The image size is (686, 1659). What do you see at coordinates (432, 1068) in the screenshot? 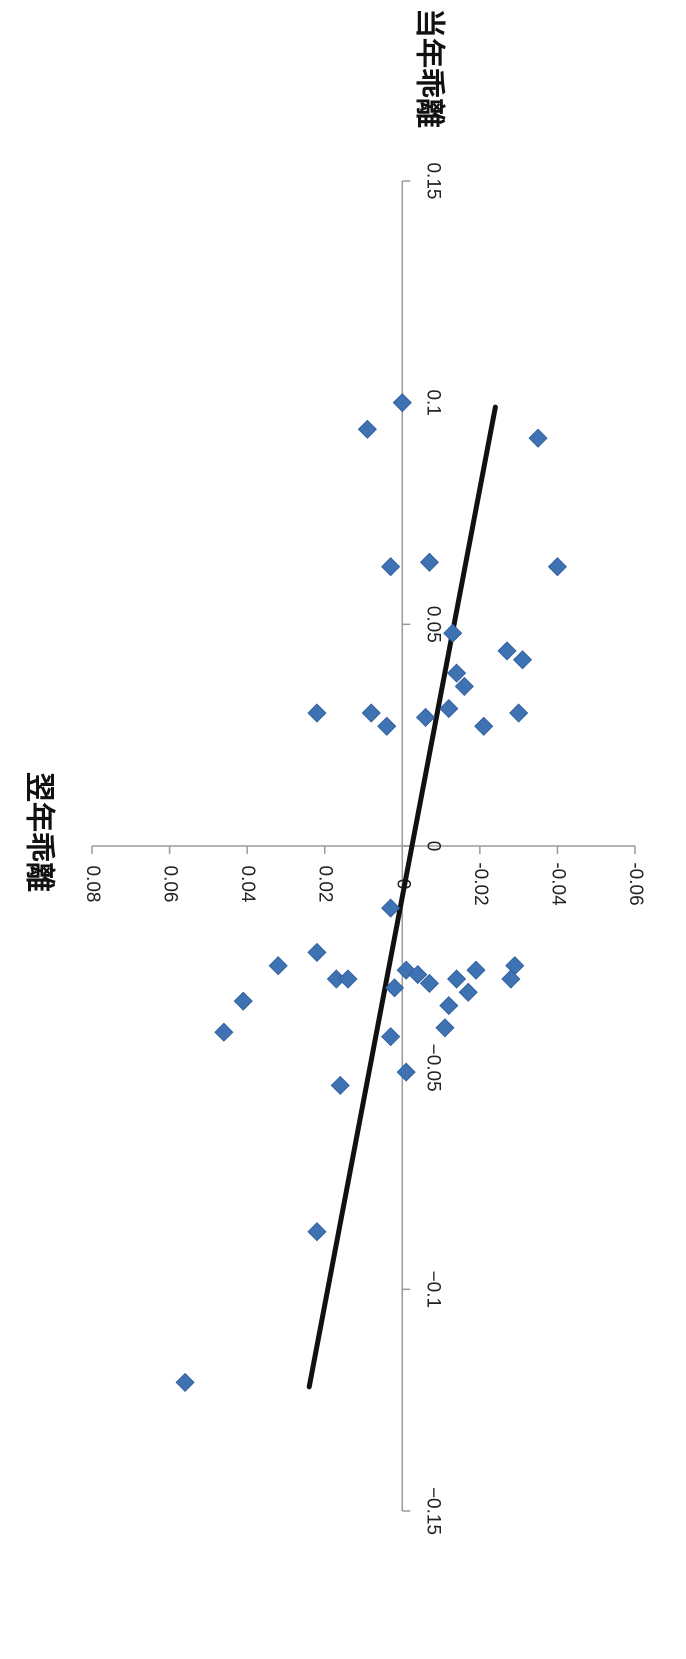
I see `x-tick-label: −0.05` at bounding box center [432, 1068].